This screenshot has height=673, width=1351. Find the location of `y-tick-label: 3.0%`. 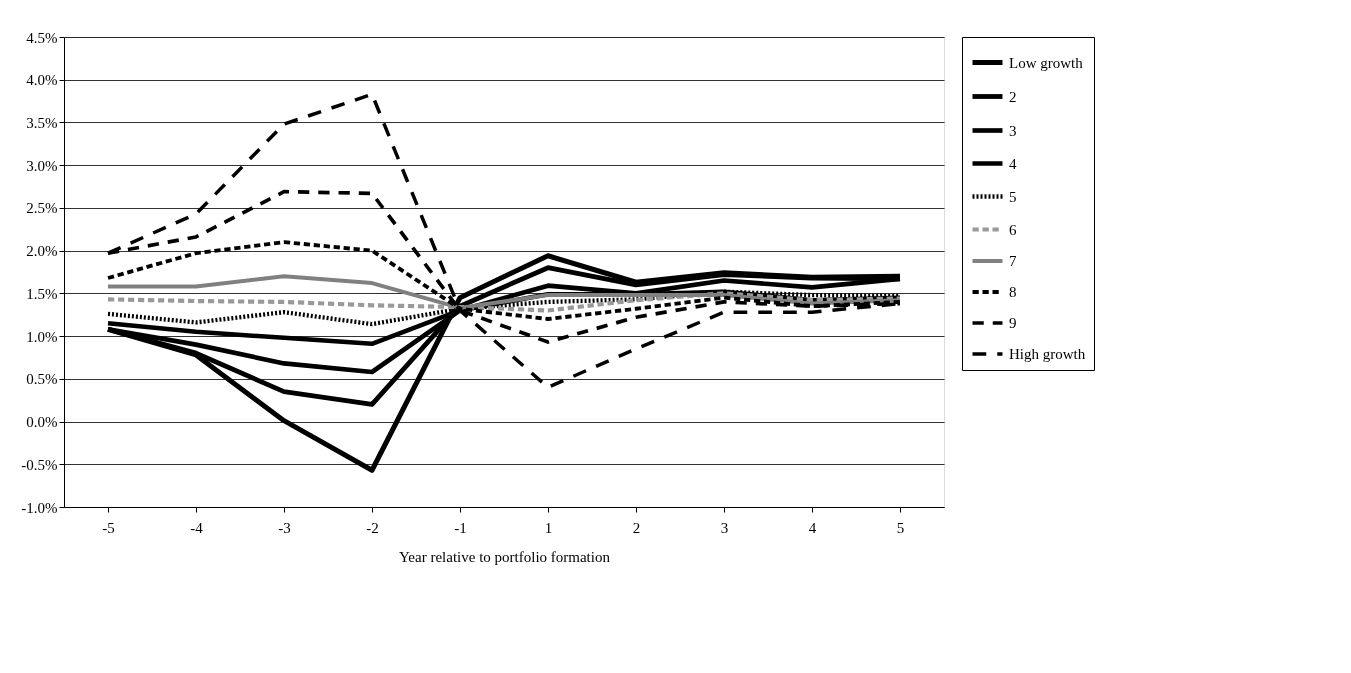

y-tick-label: 3.0% is located at coordinates (42, 165).